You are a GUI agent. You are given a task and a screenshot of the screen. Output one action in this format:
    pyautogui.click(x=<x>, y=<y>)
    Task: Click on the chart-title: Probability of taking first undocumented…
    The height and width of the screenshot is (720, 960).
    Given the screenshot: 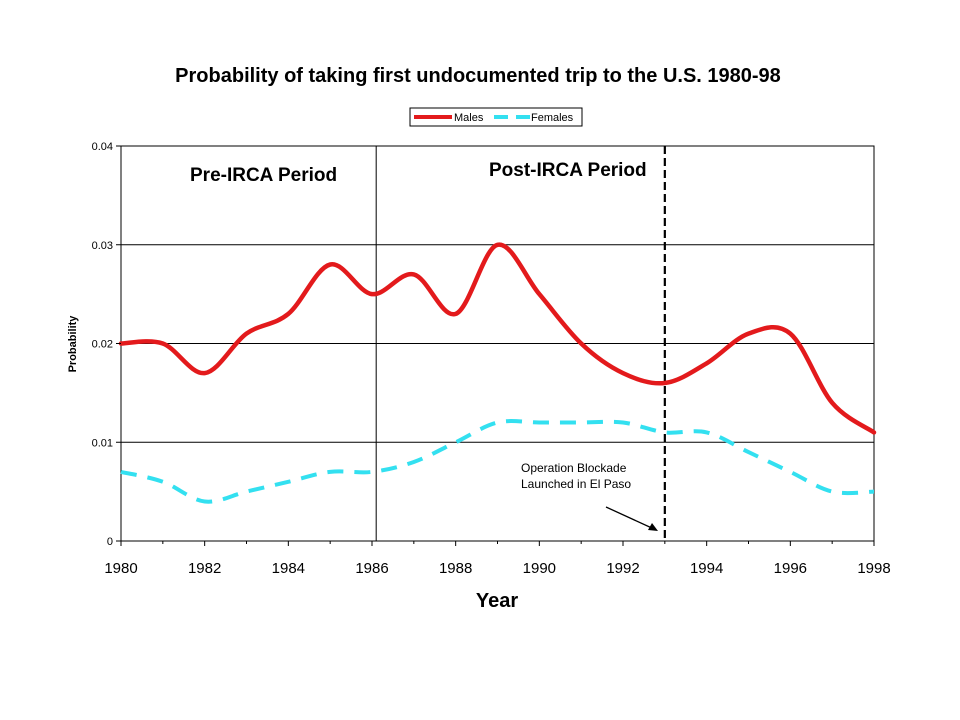 What is the action you would take?
    pyautogui.click(x=478, y=76)
    